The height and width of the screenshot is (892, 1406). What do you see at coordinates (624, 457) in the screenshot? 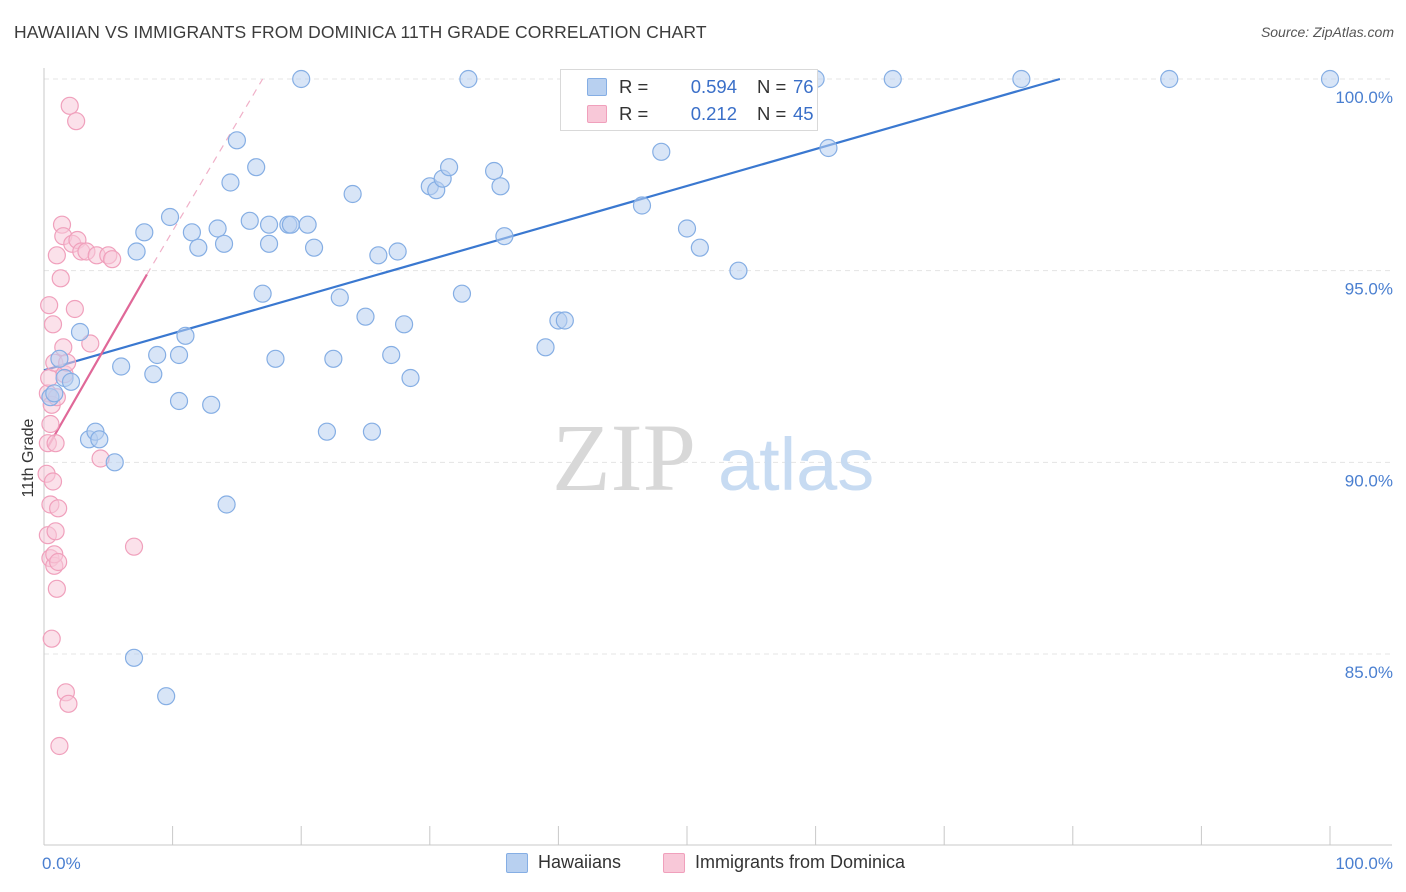
I see `watermark-zip: ZIP` at bounding box center [624, 457].